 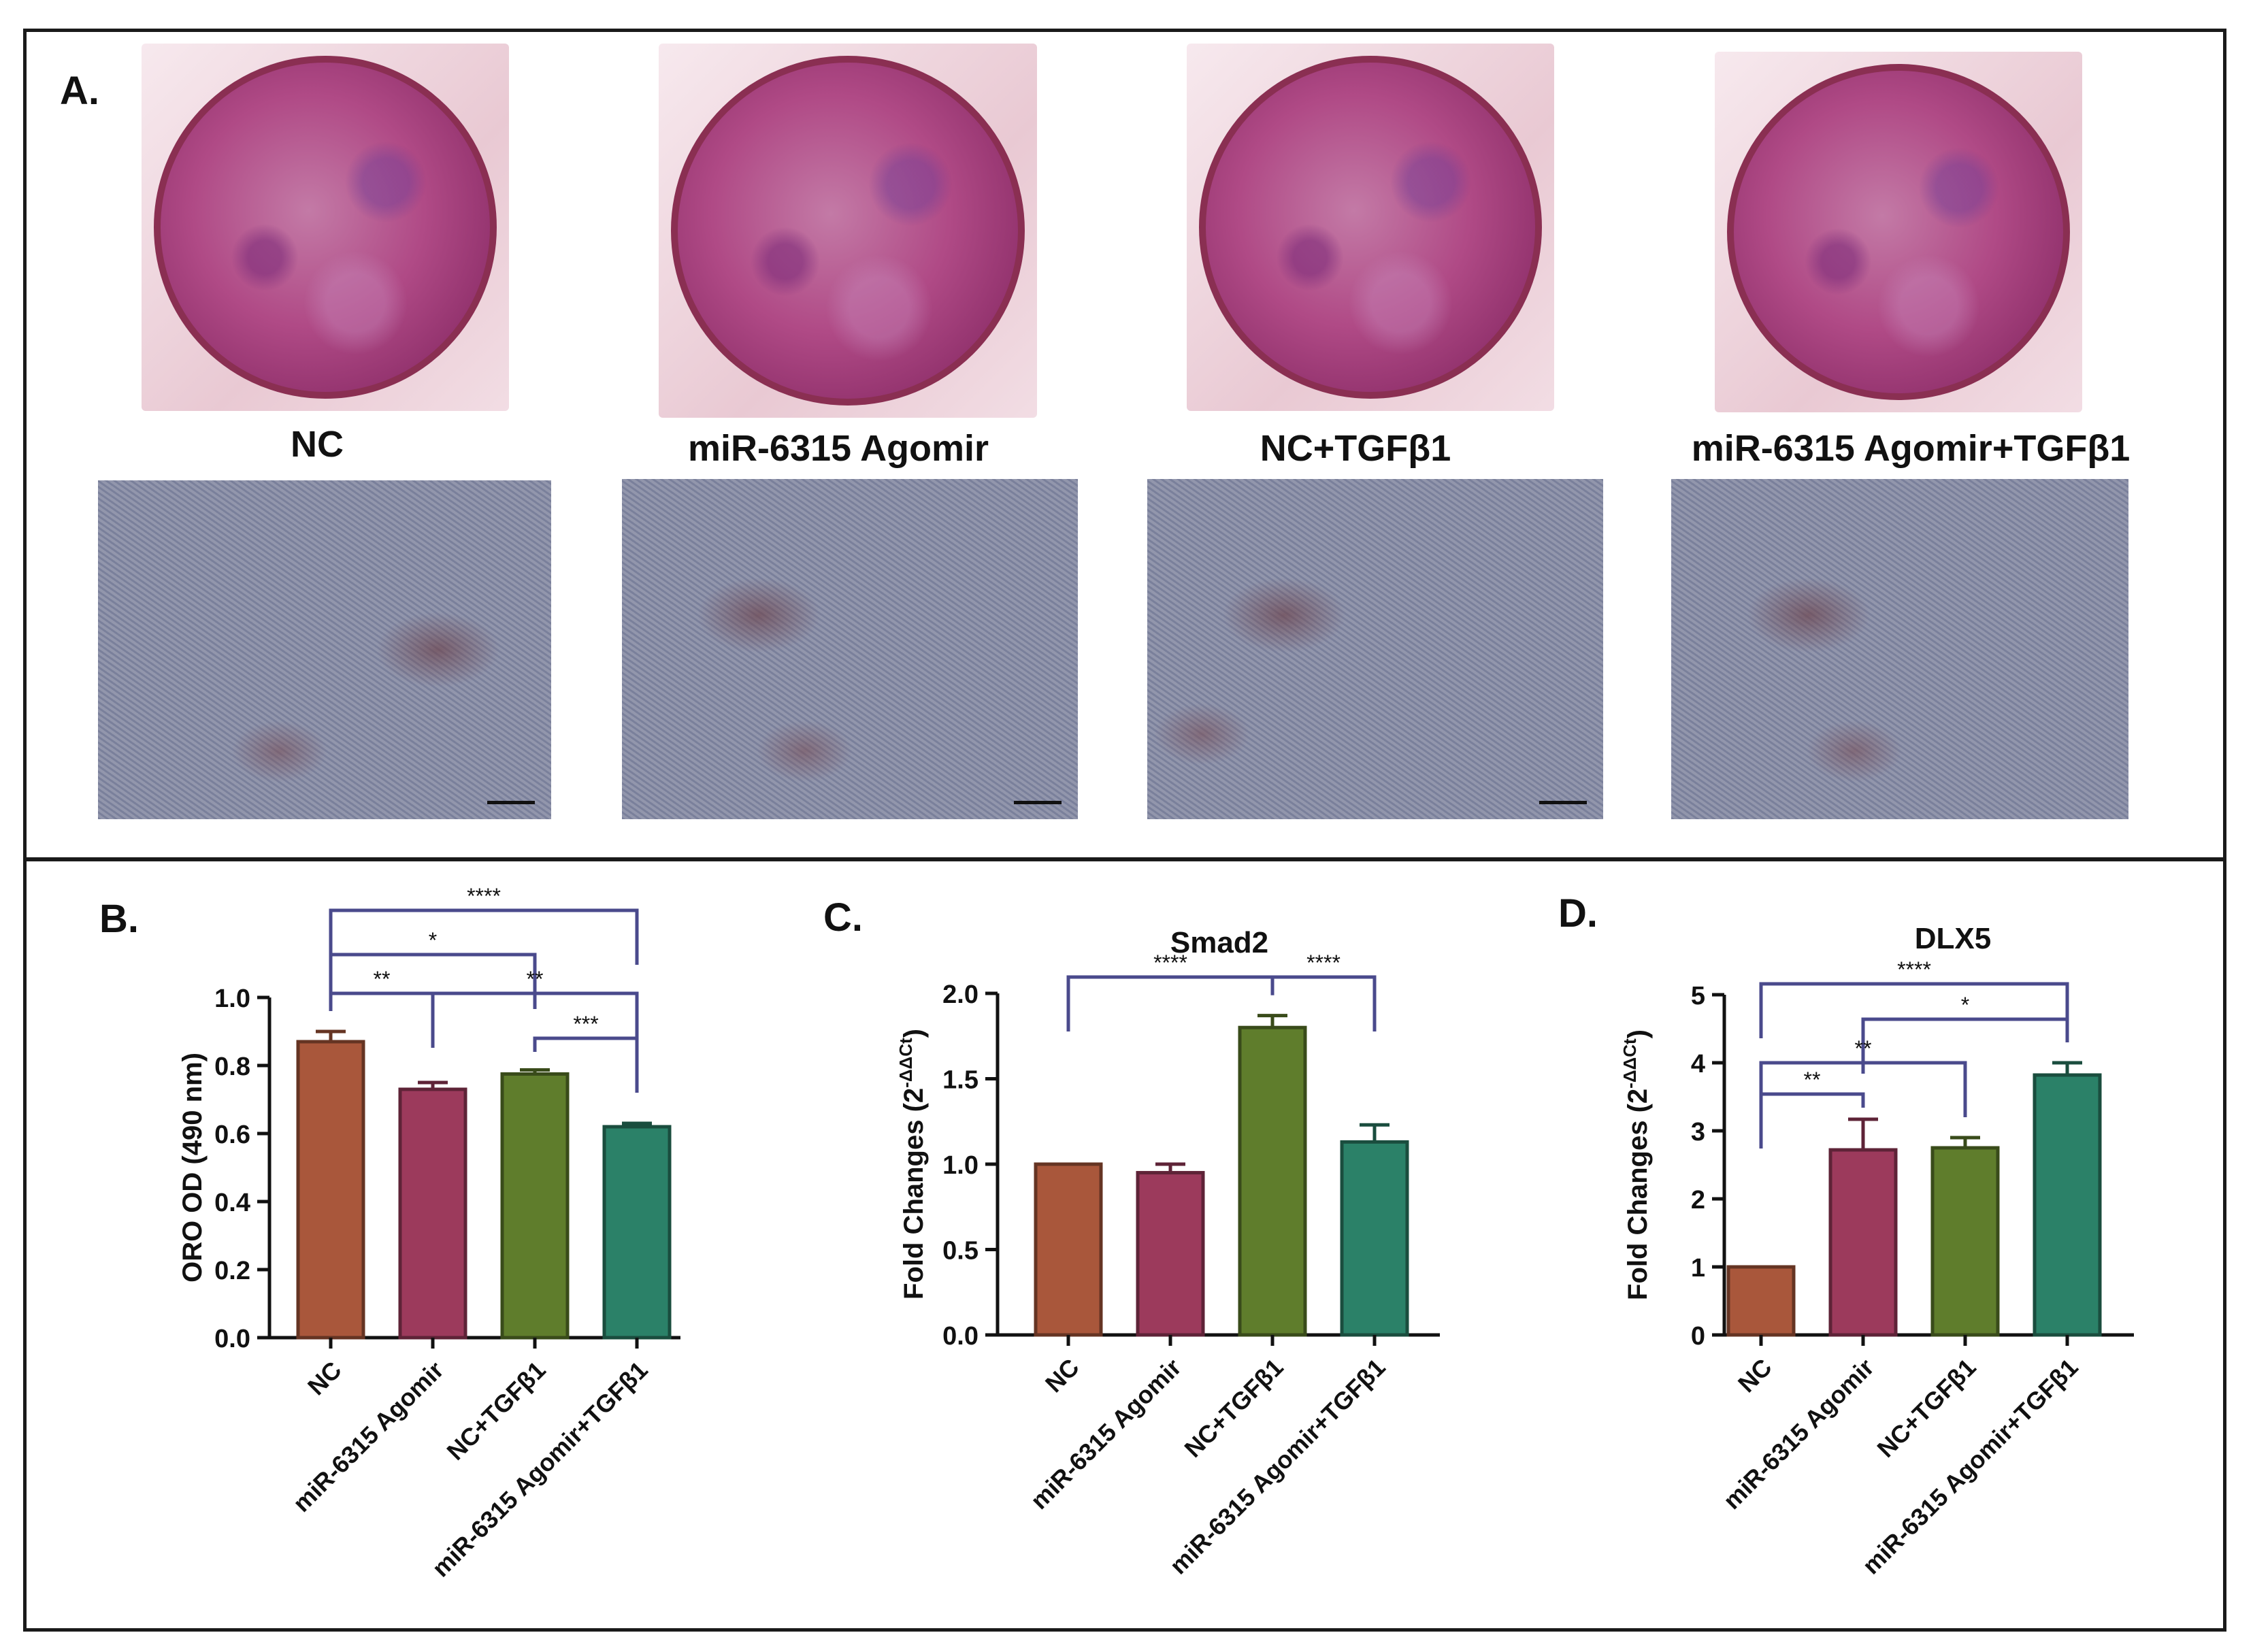 What do you see at coordinates (119, 919) in the screenshot?
I see `panel-letter: B.` at bounding box center [119, 919].